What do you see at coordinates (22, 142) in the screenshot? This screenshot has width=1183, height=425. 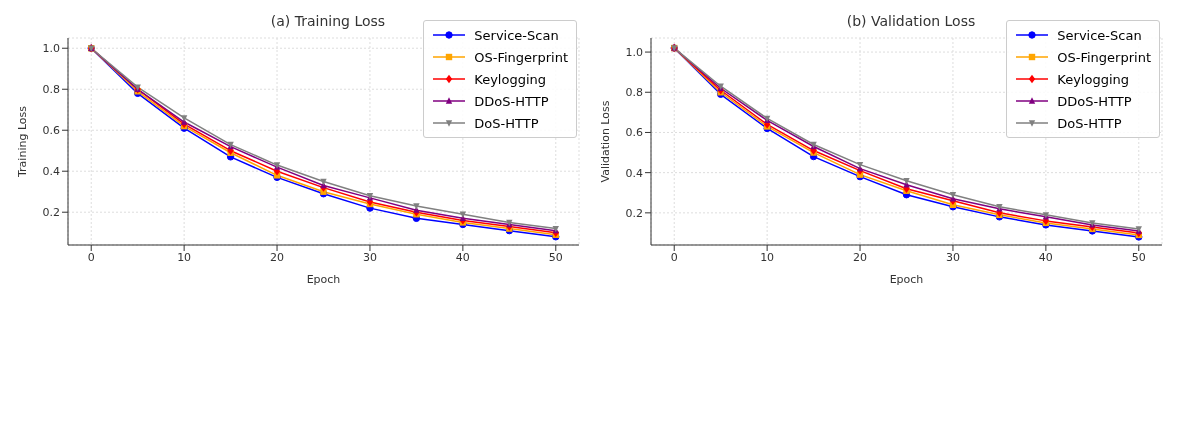 I see `y-axis-title: Training Loss` at bounding box center [22, 142].